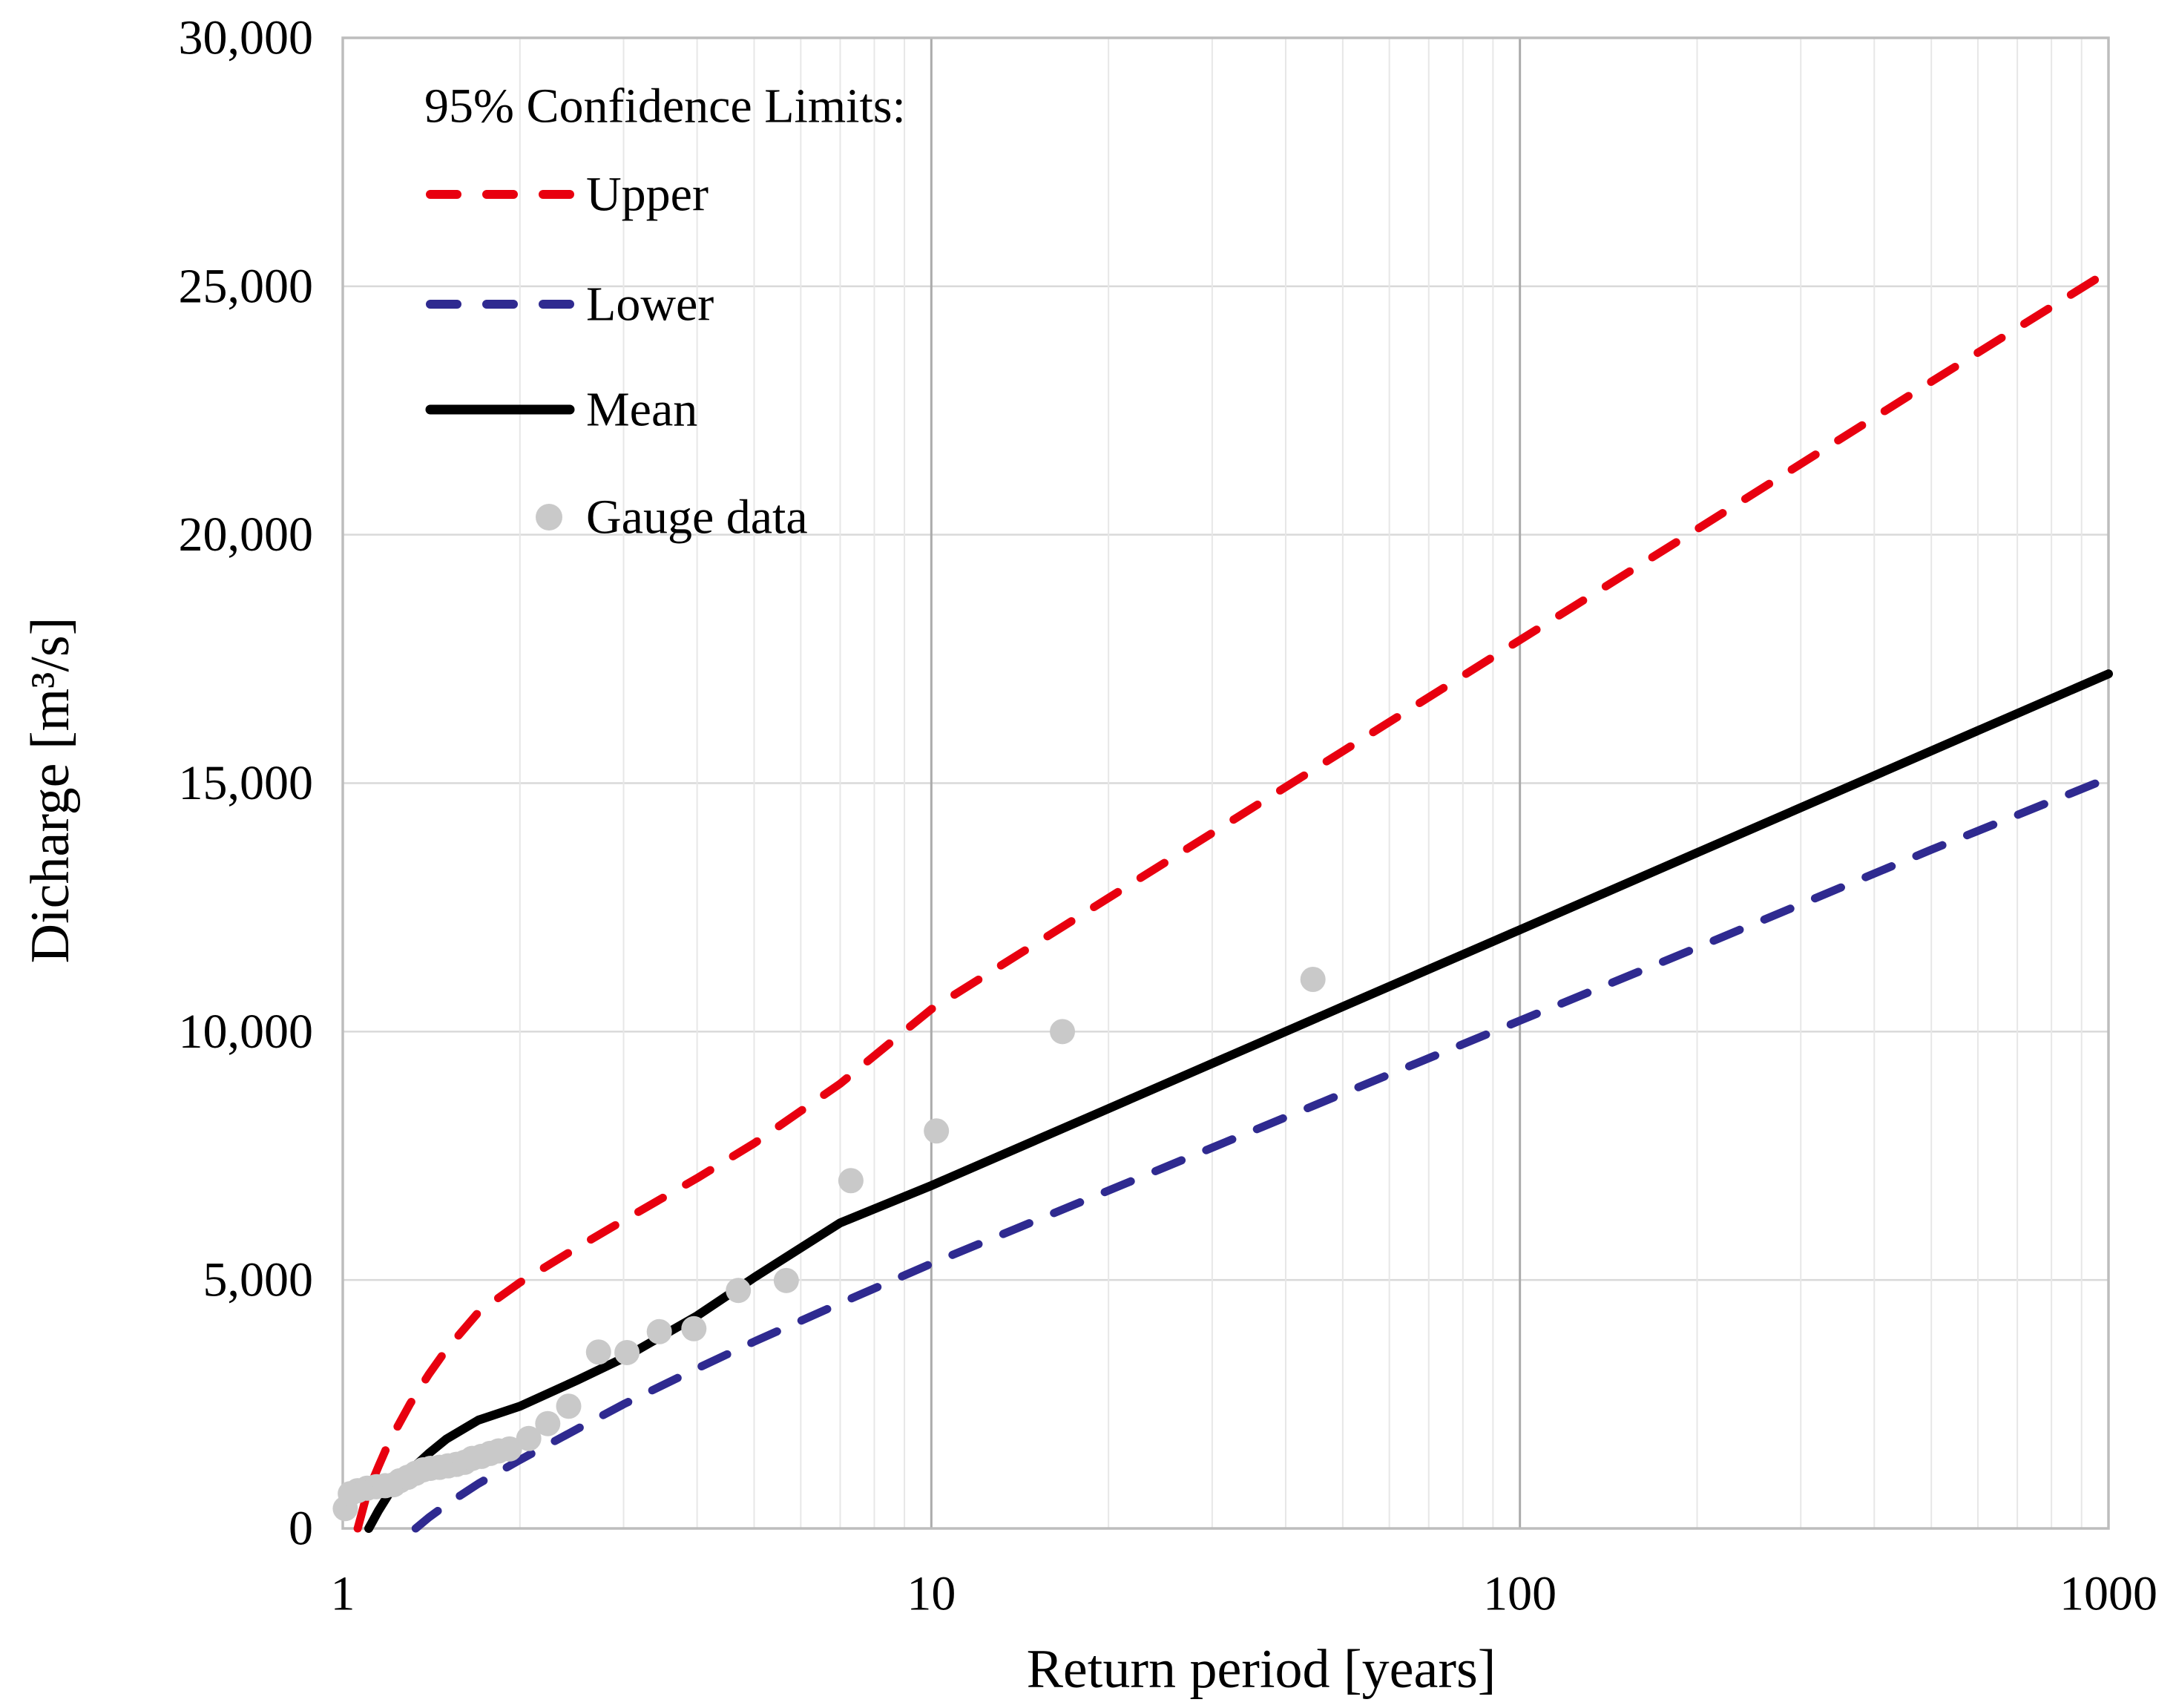  Describe the element at coordinates (641, 410) in the screenshot. I see `legend-label: Mean` at that location.